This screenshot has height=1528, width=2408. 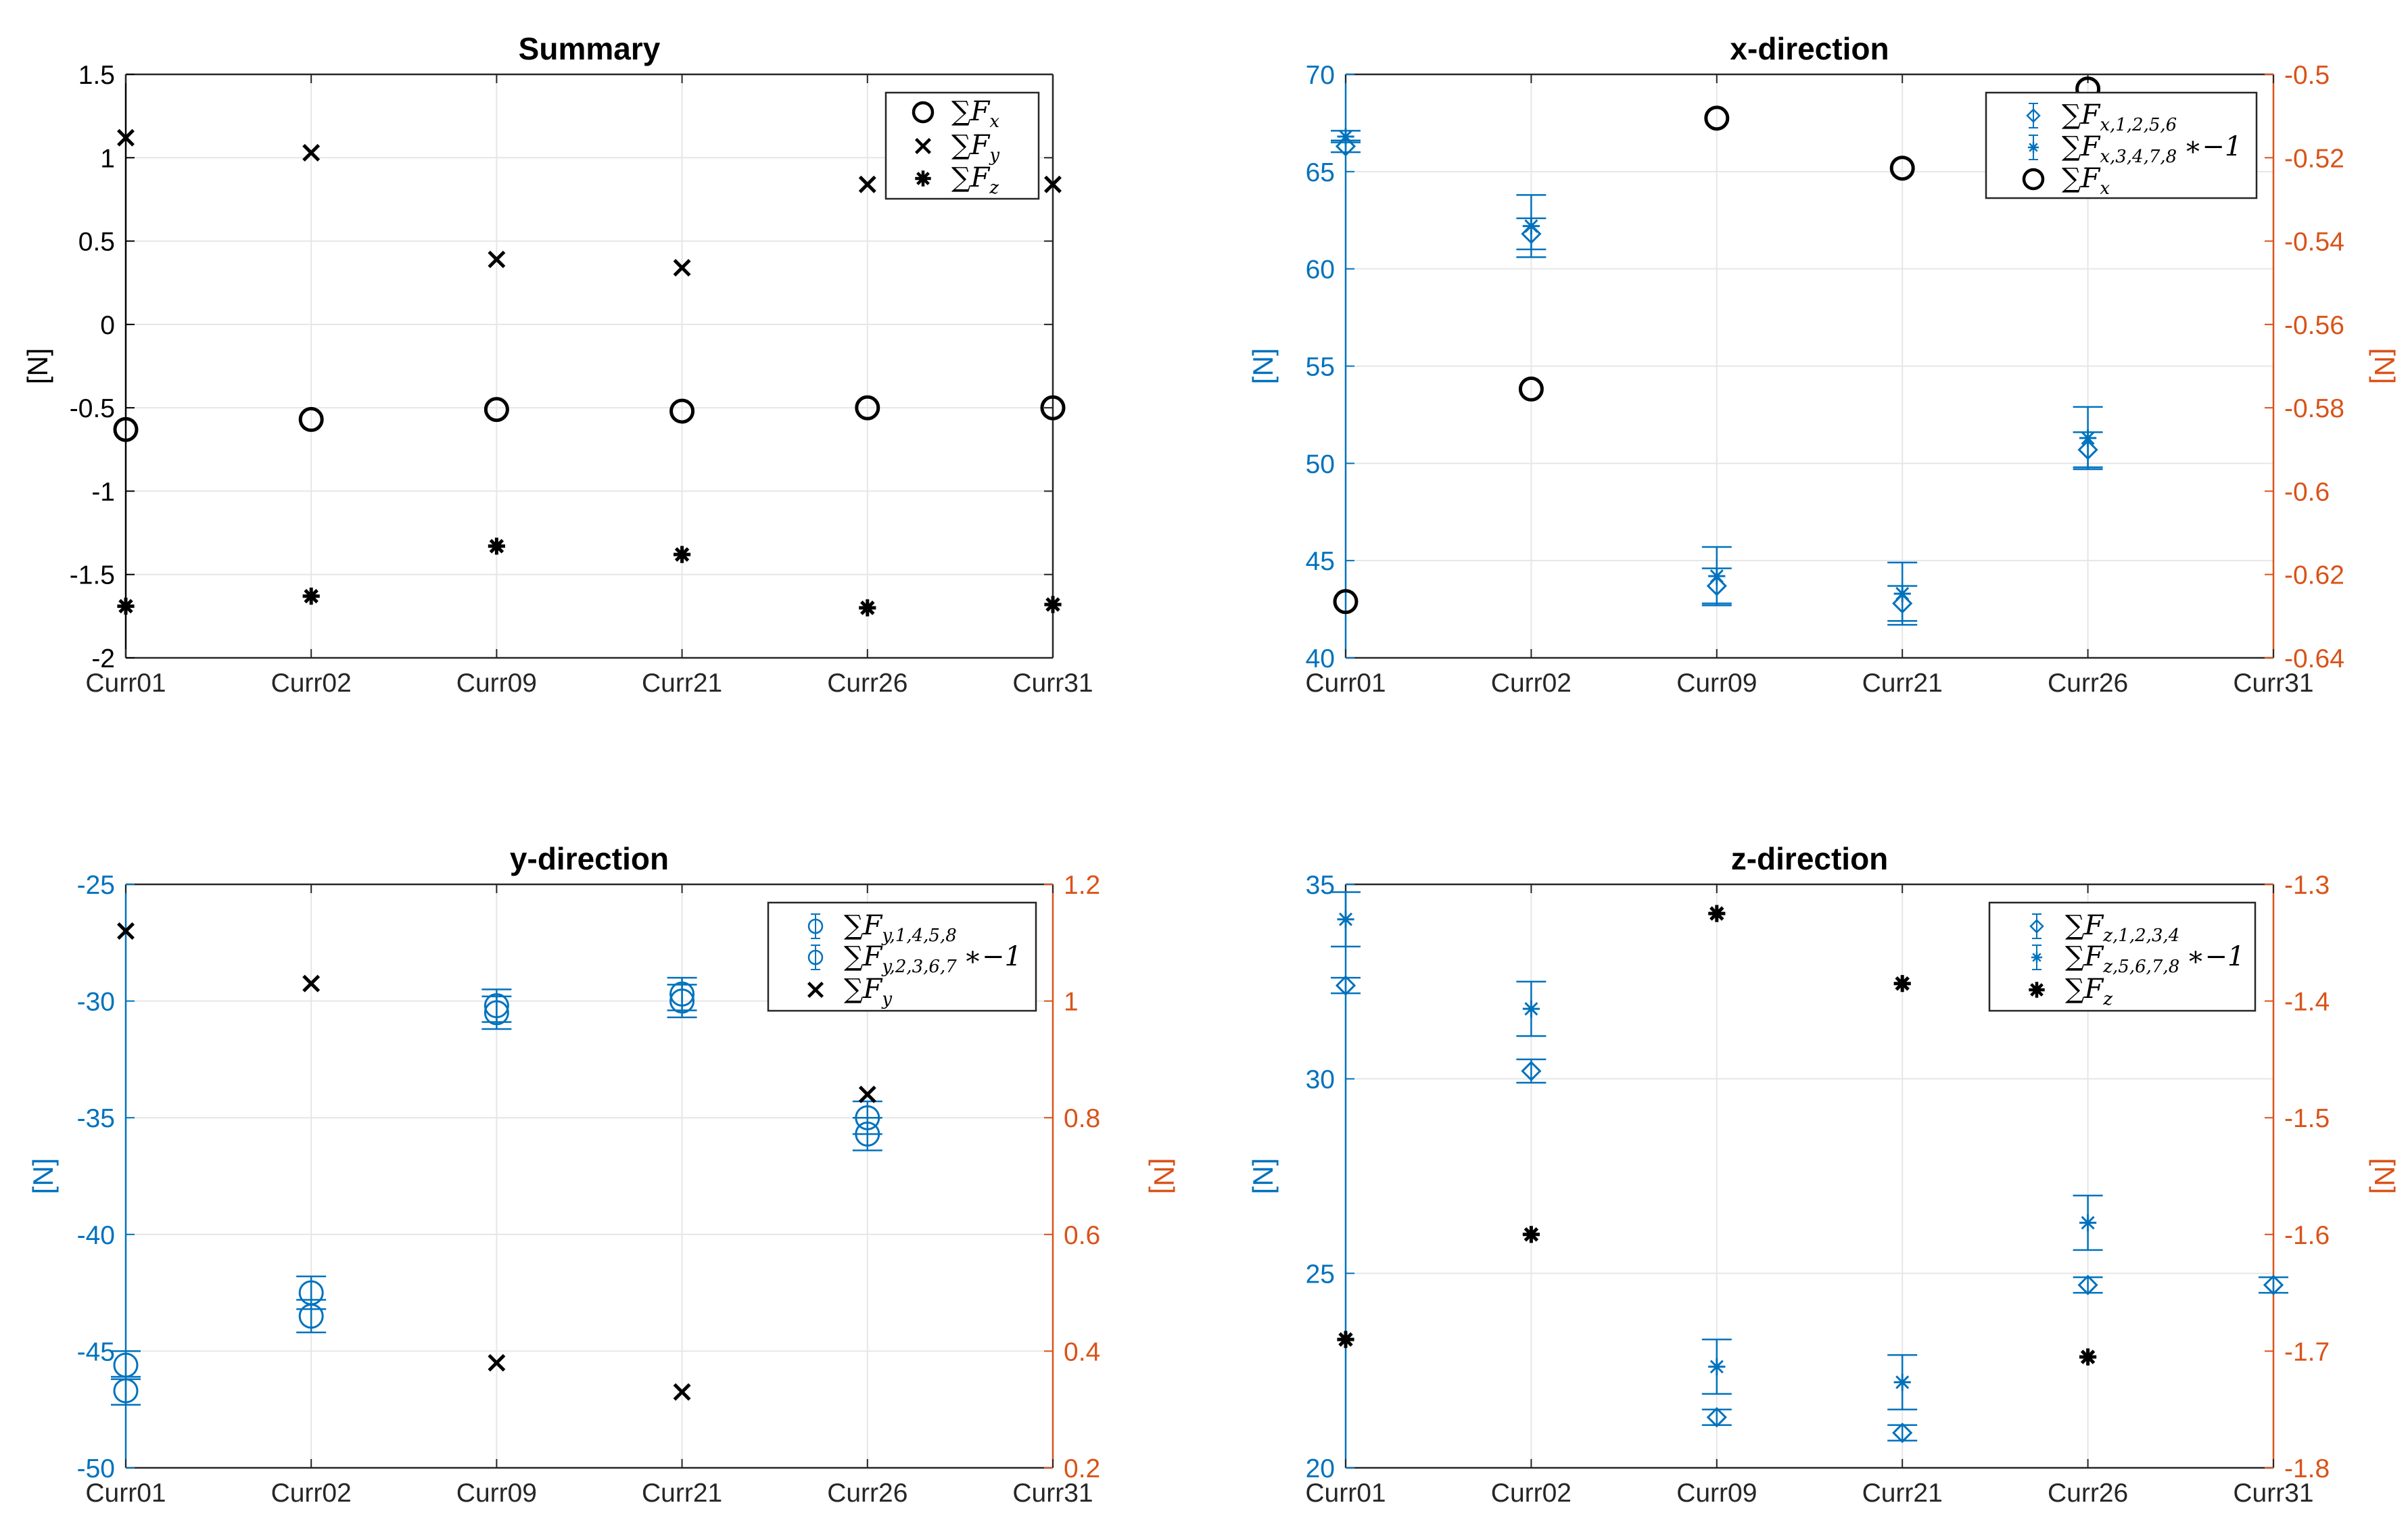 What do you see at coordinates (2314, 408) in the screenshot?
I see `y-right-tick-label: -0.58` at bounding box center [2314, 408].